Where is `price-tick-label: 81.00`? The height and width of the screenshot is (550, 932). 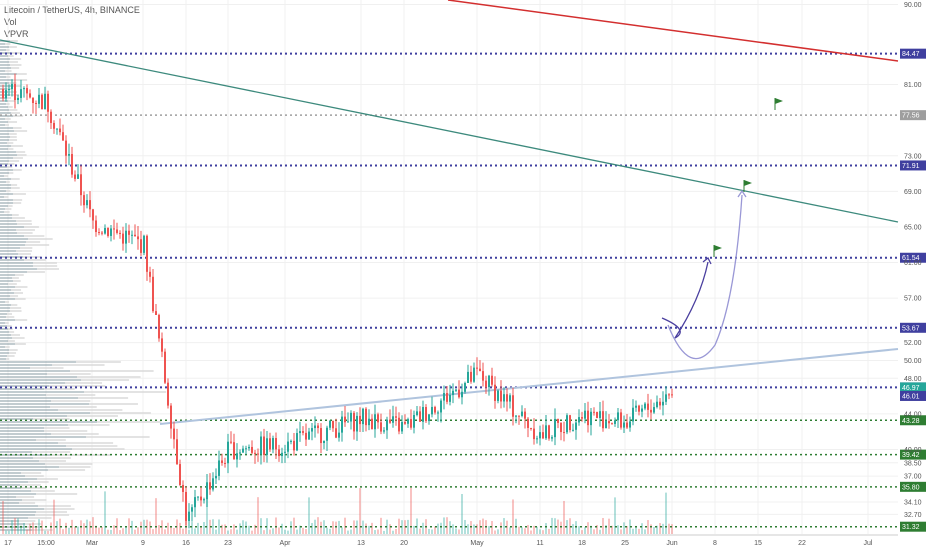 price-tick-label: 81.00 is located at coordinates (913, 85).